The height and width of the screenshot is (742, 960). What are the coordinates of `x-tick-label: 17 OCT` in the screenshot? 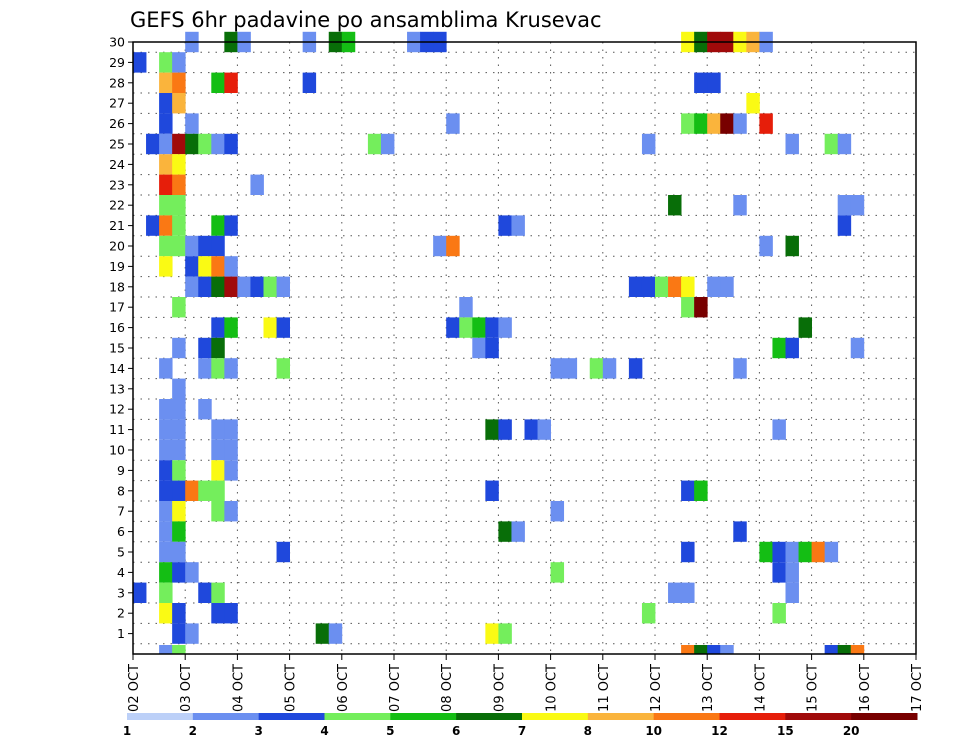 It's located at (917, 688).